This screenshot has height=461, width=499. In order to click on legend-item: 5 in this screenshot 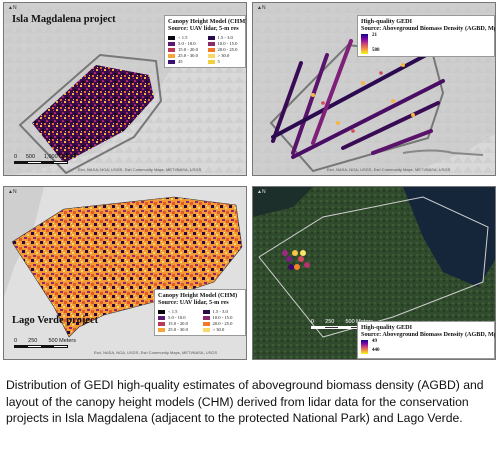, I will do `click(225, 62)`.